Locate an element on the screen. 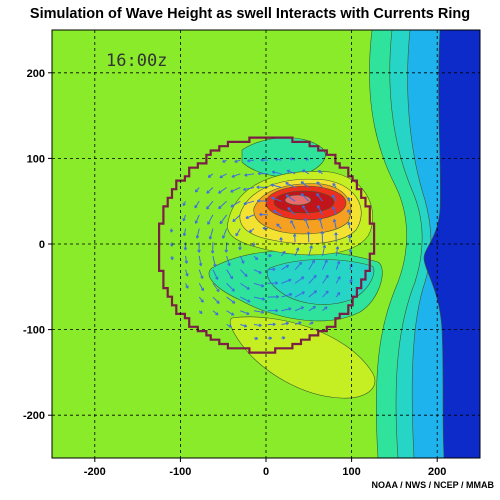 Image resolution: width=500 pixels, height=500 pixels. contour-low-2-trough is located at coordinates (320, 282).